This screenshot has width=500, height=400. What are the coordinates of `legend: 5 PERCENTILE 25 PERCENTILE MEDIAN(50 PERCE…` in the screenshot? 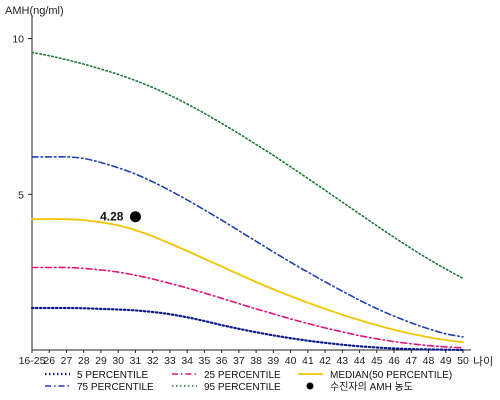 It's located at (248, 381).